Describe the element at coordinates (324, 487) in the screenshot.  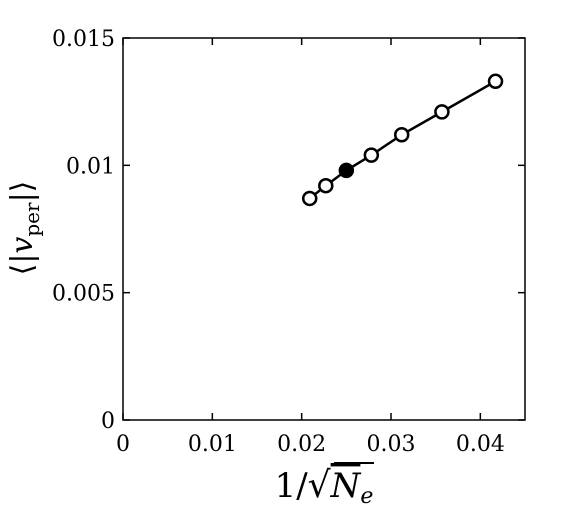
I see `x-axis-label: 1/√Ne` at that location.